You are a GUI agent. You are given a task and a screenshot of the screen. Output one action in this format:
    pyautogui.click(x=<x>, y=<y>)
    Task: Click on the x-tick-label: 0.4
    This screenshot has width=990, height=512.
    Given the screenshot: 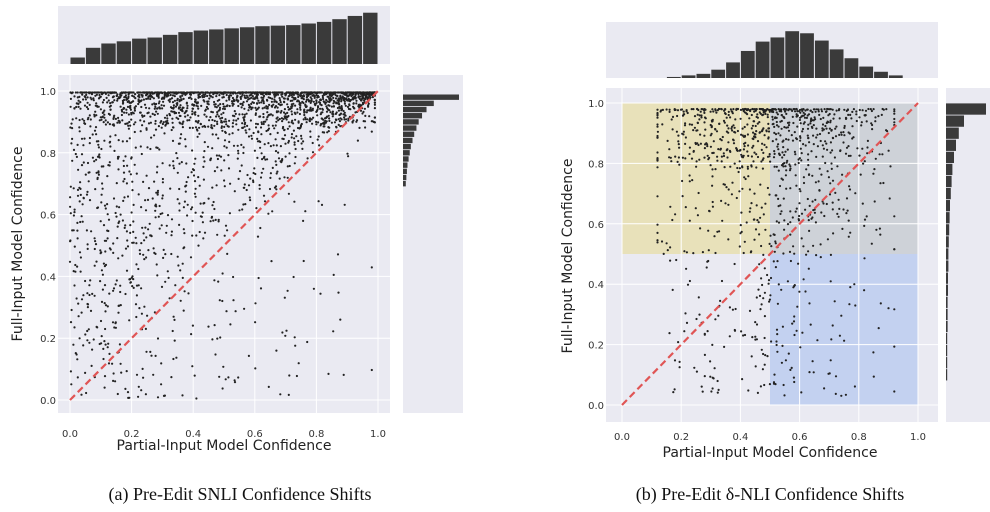 What is the action you would take?
    pyautogui.click(x=193, y=434)
    